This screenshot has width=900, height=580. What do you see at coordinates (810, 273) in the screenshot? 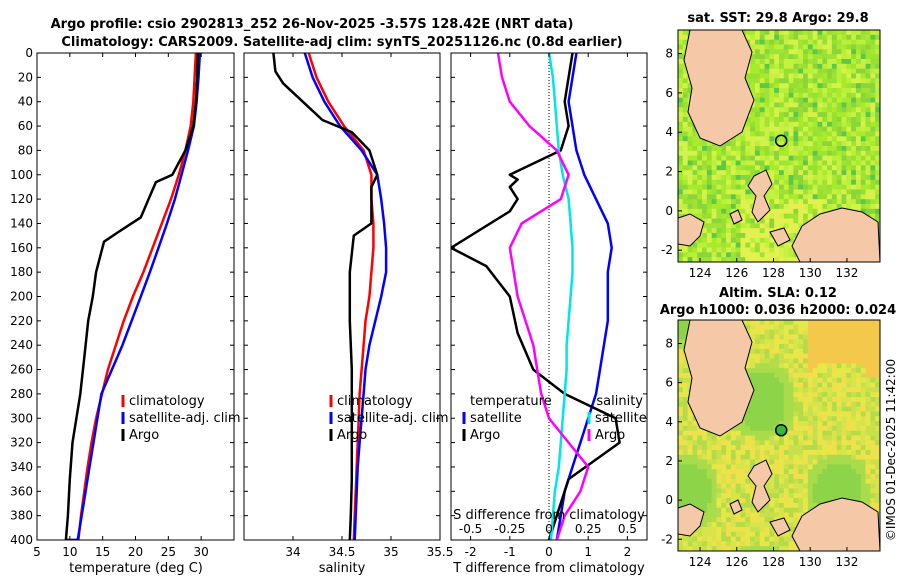
I see `map-lon-label: 130` at bounding box center [810, 273].